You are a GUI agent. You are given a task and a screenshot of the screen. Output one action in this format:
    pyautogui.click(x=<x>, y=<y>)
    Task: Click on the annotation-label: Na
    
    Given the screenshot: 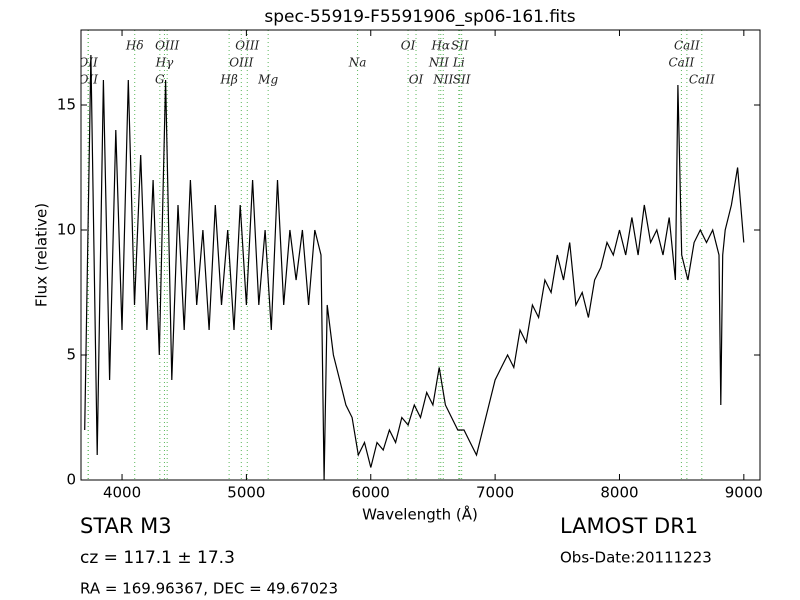 What is the action you would take?
    pyautogui.click(x=357, y=63)
    